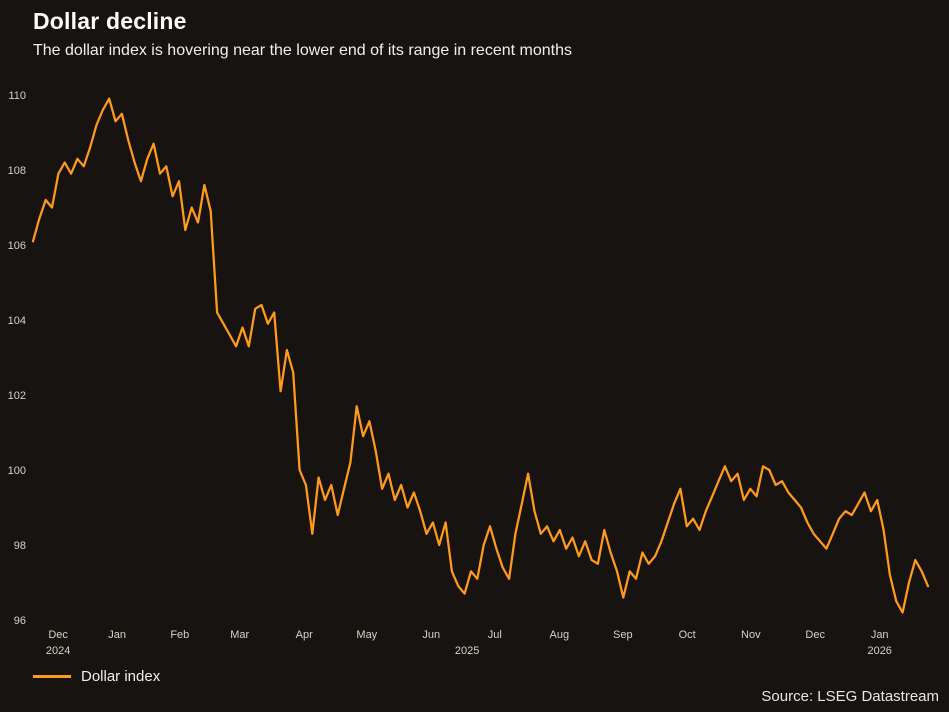  Describe the element at coordinates (58, 651) in the screenshot. I see `svg-text: 2024` at that location.